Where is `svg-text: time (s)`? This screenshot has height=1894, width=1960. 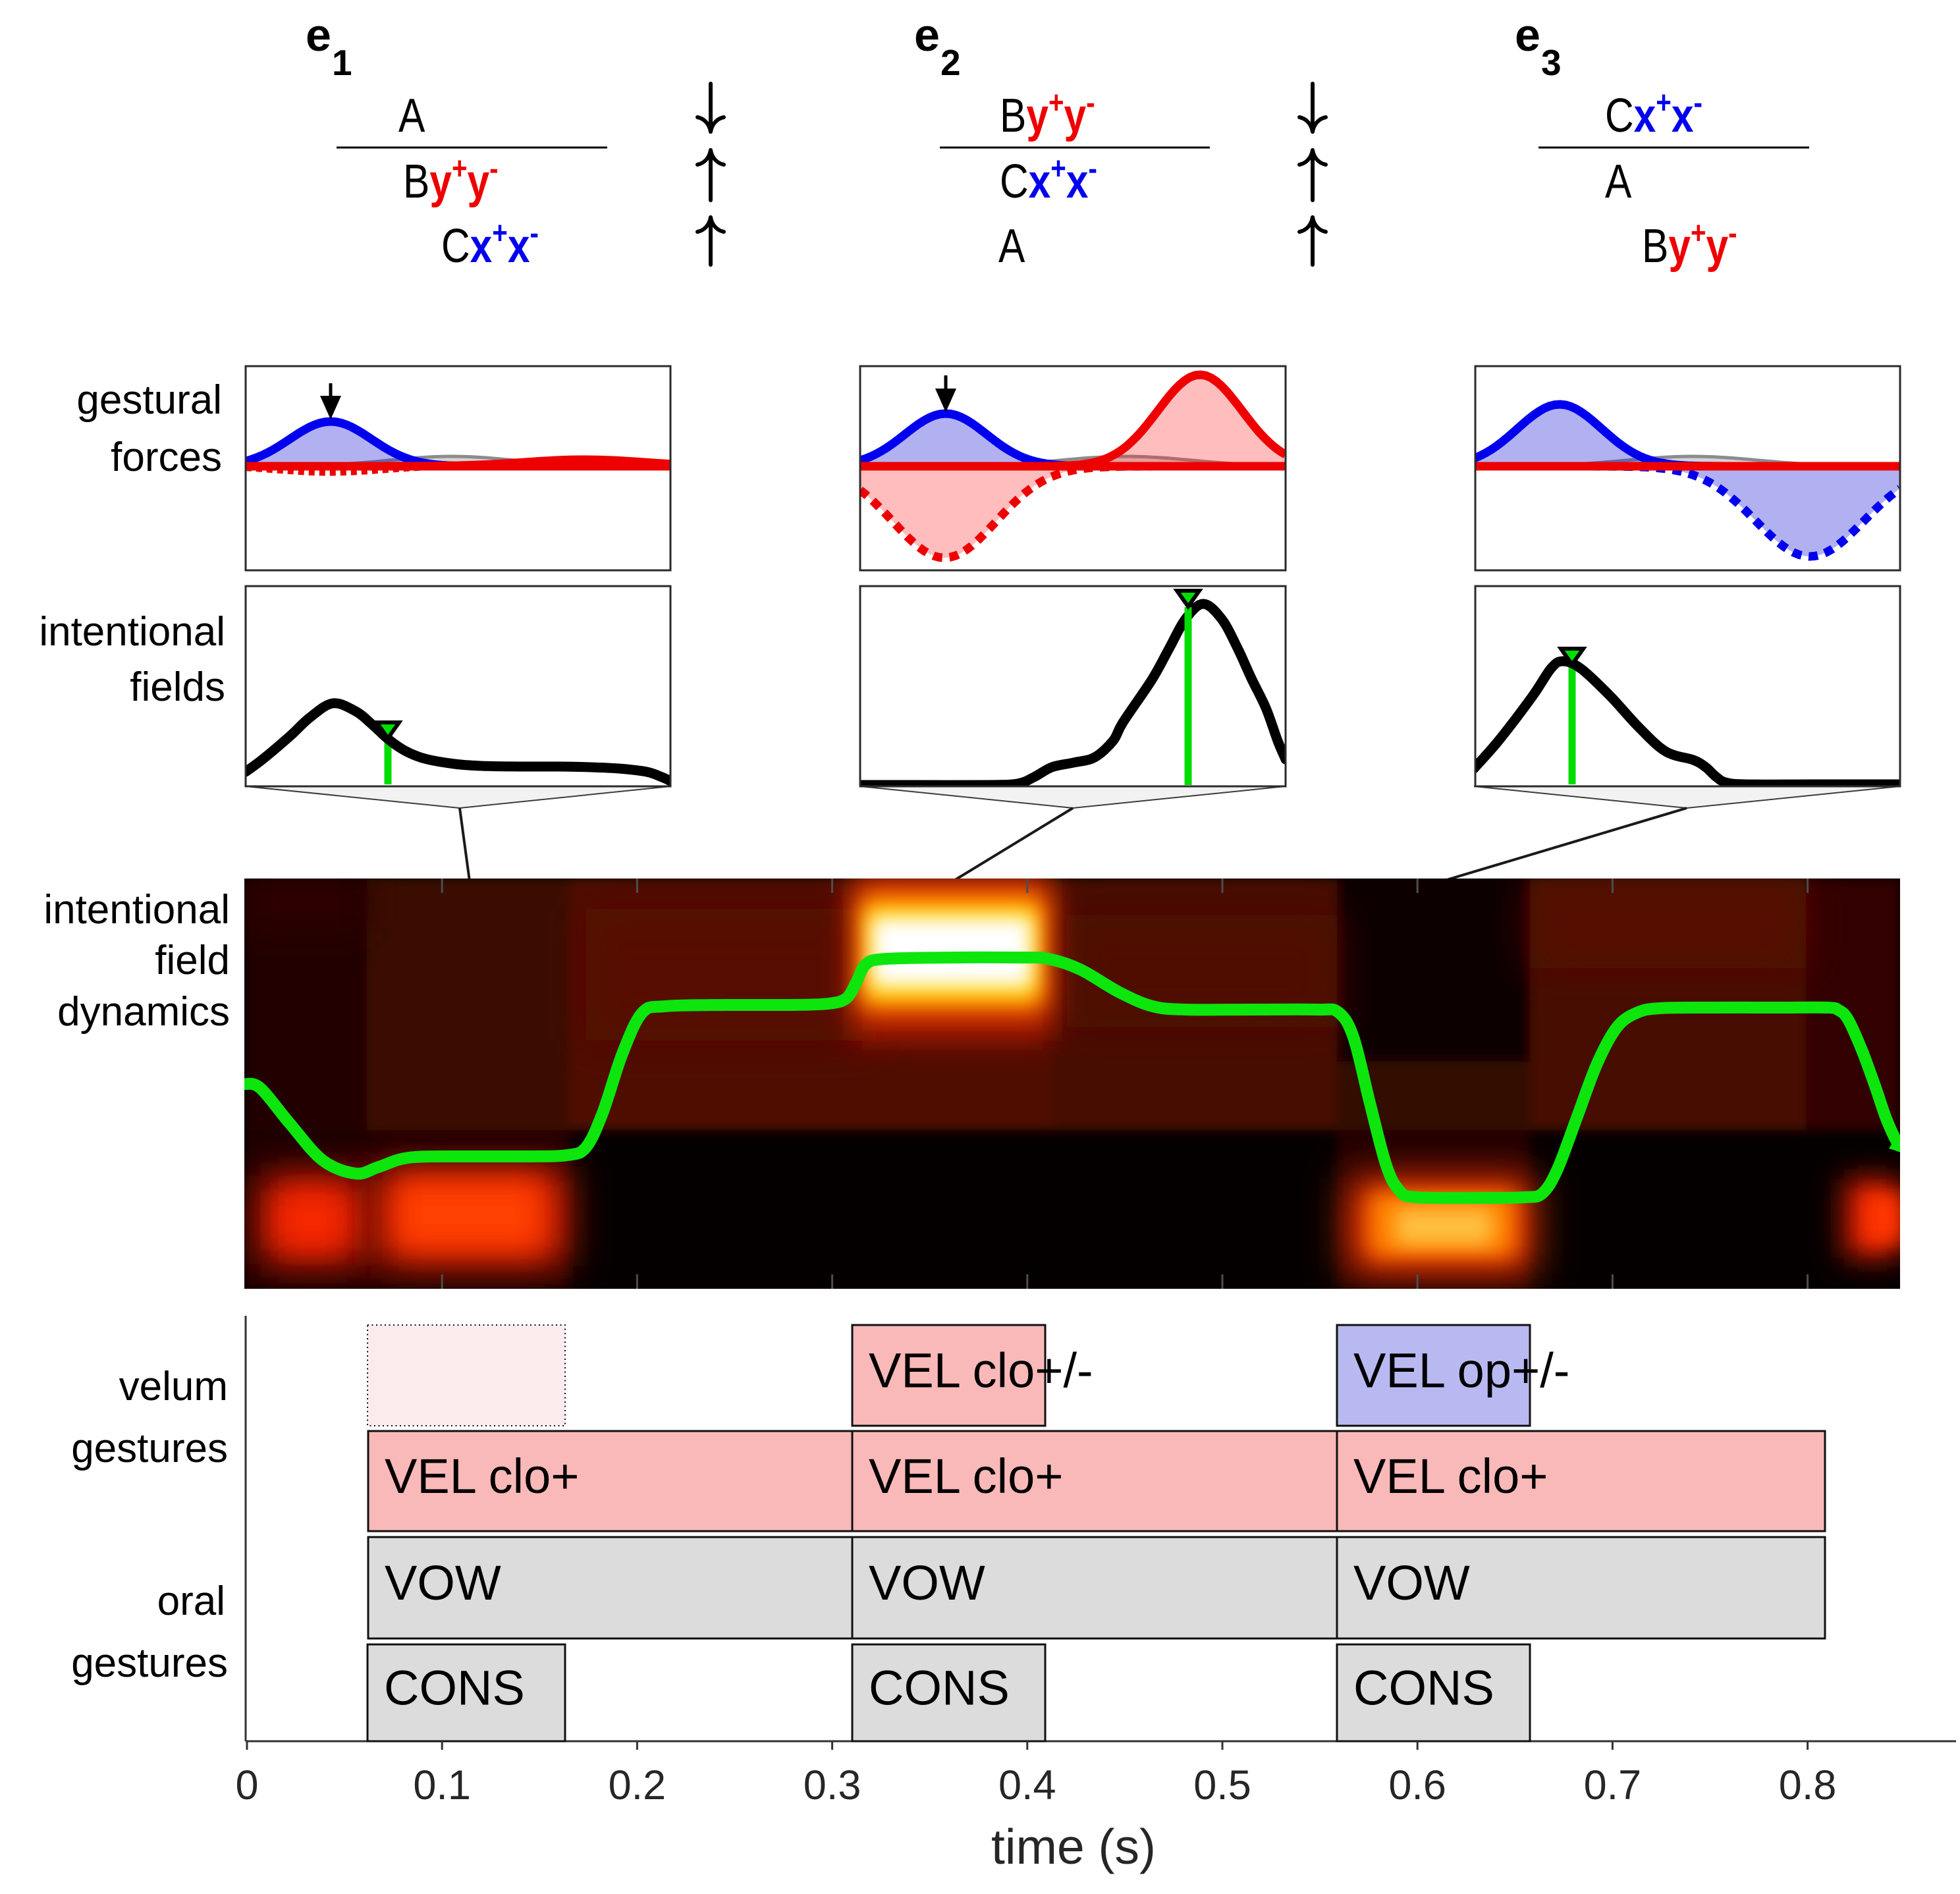
svg-text: time (s) is located at coordinates (1073, 1846).